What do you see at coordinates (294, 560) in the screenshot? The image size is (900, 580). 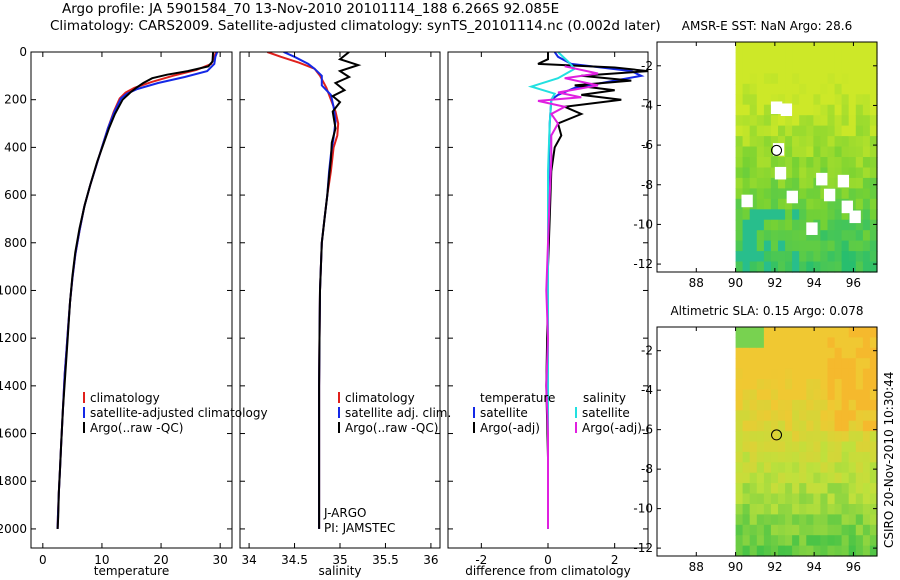 I see `salinity-xtick-label: 34.5` at bounding box center [294, 560].